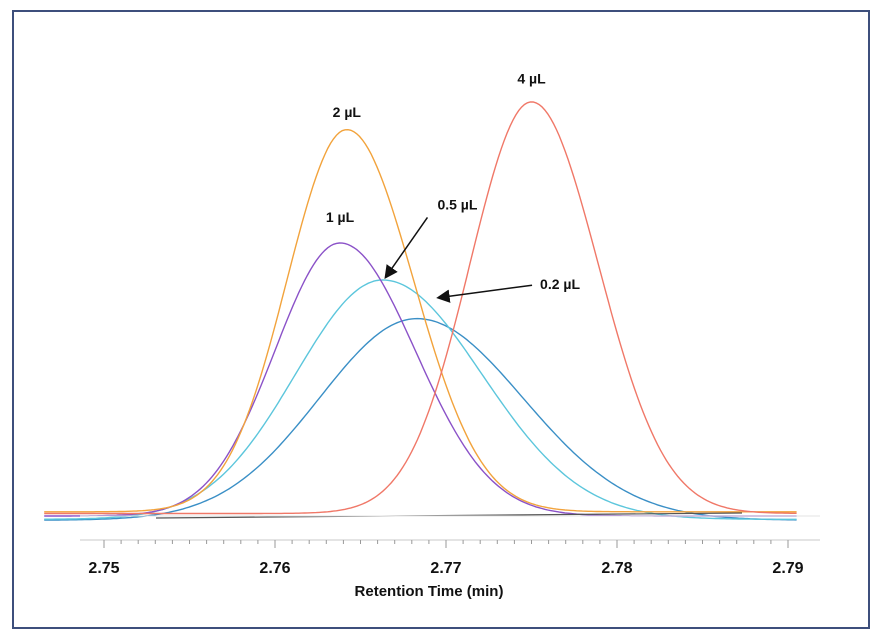 The height and width of the screenshot is (643, 885). I want to click on x-tick-label: 2.76, so click(274, 568).